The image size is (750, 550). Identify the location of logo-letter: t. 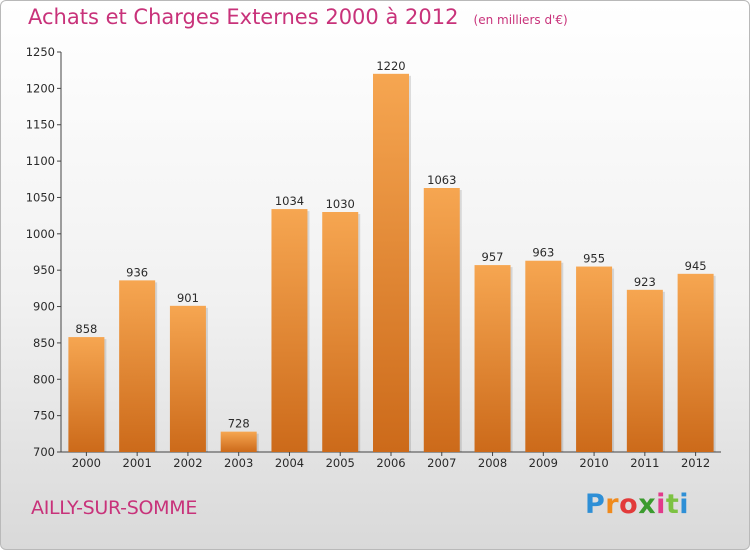
(672, 504).